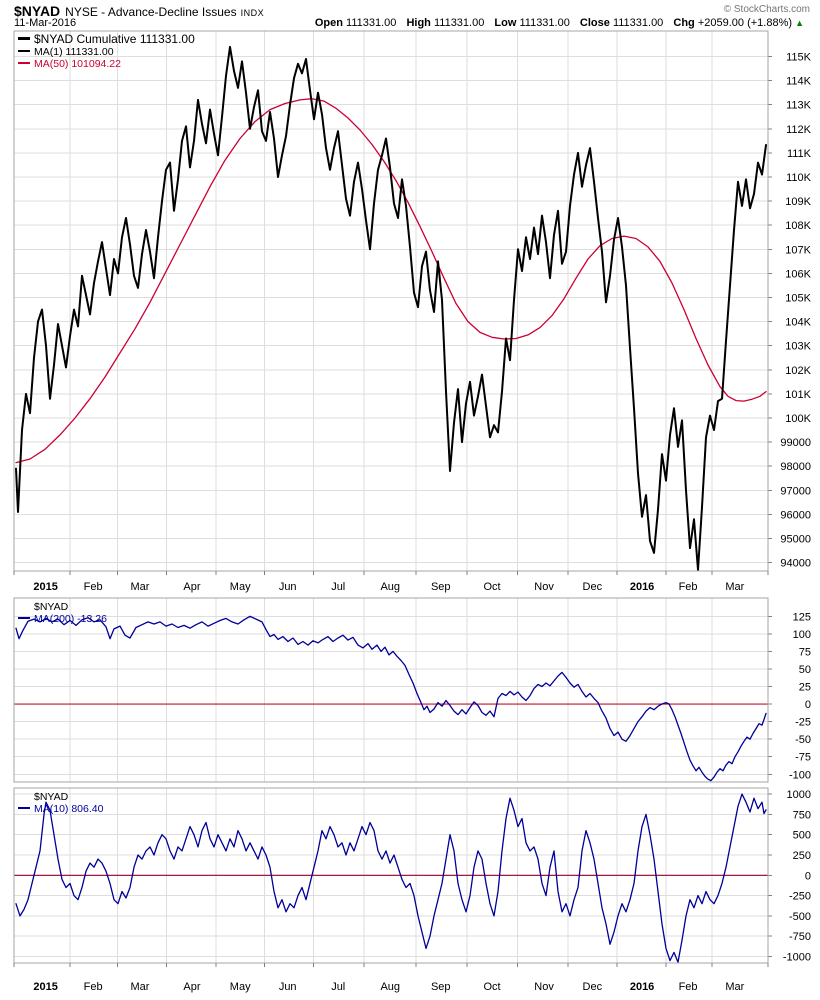  I want to click on svg-text: 102K, so click(798, 371).